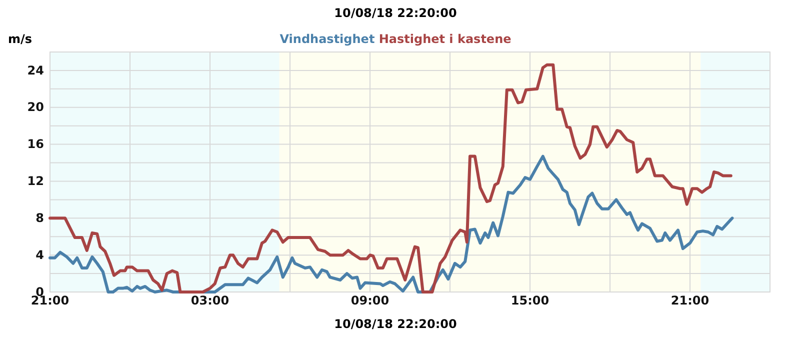 The image size is (791, 338). What do you see at coordinates (35, 70) in the screenshot?
I see `y-tick-label: 24` at bounding box center [35, 70].